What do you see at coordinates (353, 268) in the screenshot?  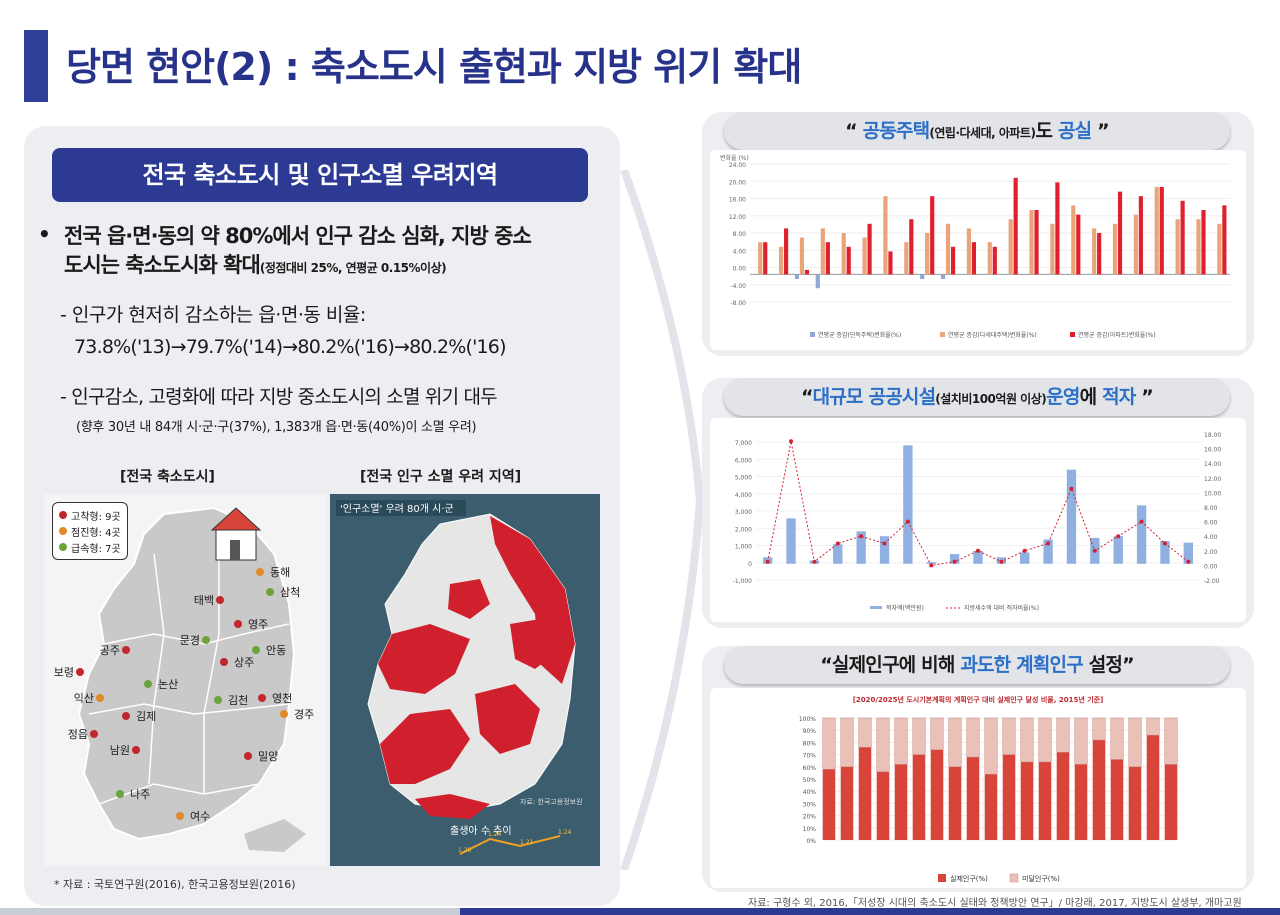 I see `bullet-note: (정점대비 25%, 연평균 0.15%이상)` at bounding box center [353, 268].